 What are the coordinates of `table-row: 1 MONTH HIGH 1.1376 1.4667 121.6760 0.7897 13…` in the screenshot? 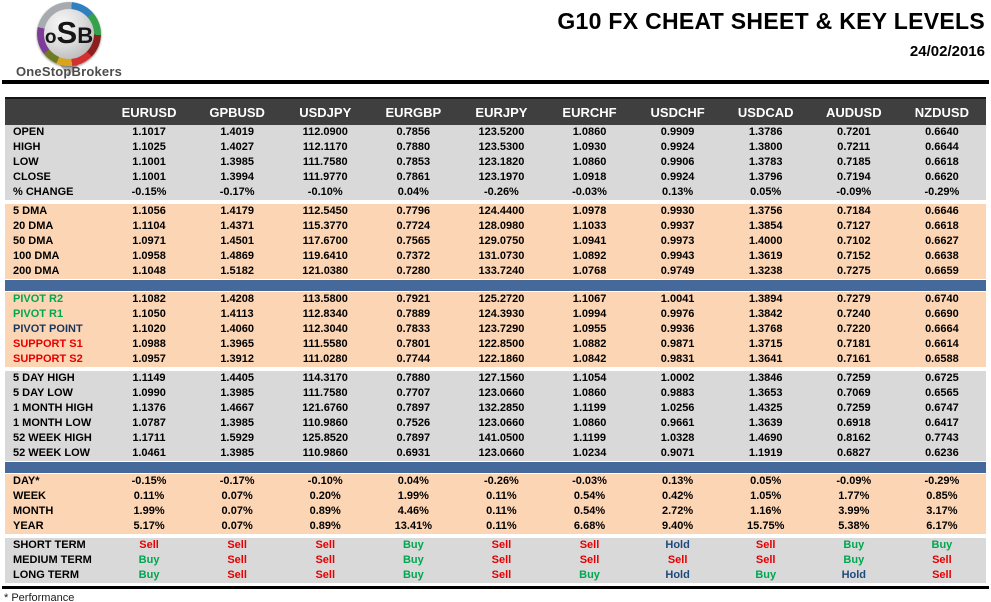 It's located at (495, 408).